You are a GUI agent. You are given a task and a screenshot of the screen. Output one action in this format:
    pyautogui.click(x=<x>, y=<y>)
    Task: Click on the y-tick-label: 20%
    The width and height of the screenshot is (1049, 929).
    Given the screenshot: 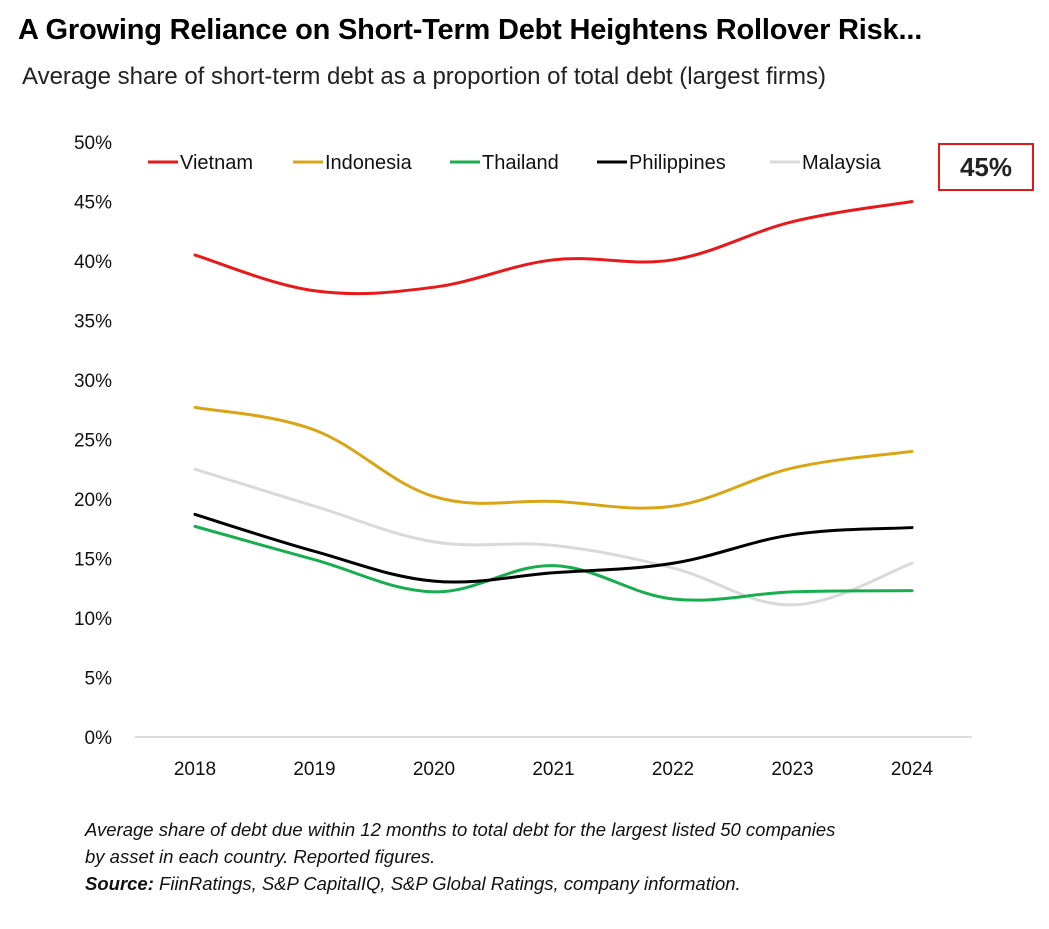 What is the action you would take?
    pyautogui.click(x=93, y=500)
    